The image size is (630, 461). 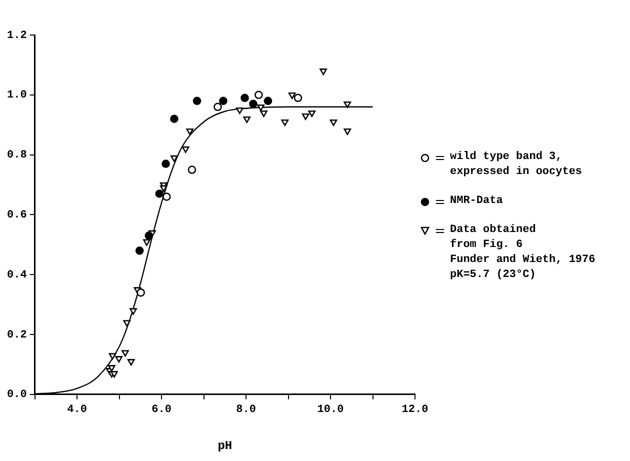 What do you see at coordinates (246, 410) in the screenshot?
I see `x-tick-label: 8.0` at bounding box center [246, 410].